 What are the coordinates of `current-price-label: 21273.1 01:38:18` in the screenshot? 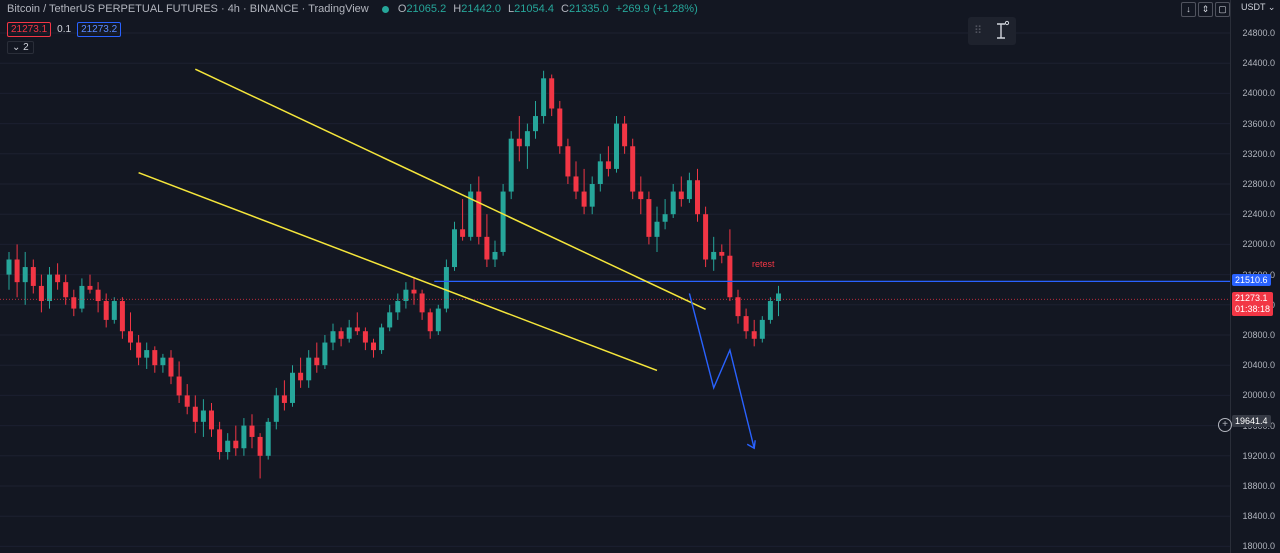 It's located at (1253, 304).